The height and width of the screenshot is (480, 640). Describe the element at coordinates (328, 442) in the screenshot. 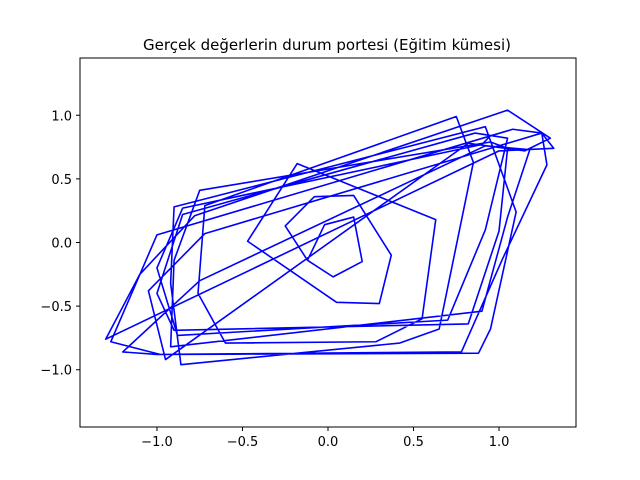

I see `x-tick-label: 0.0` at that location.